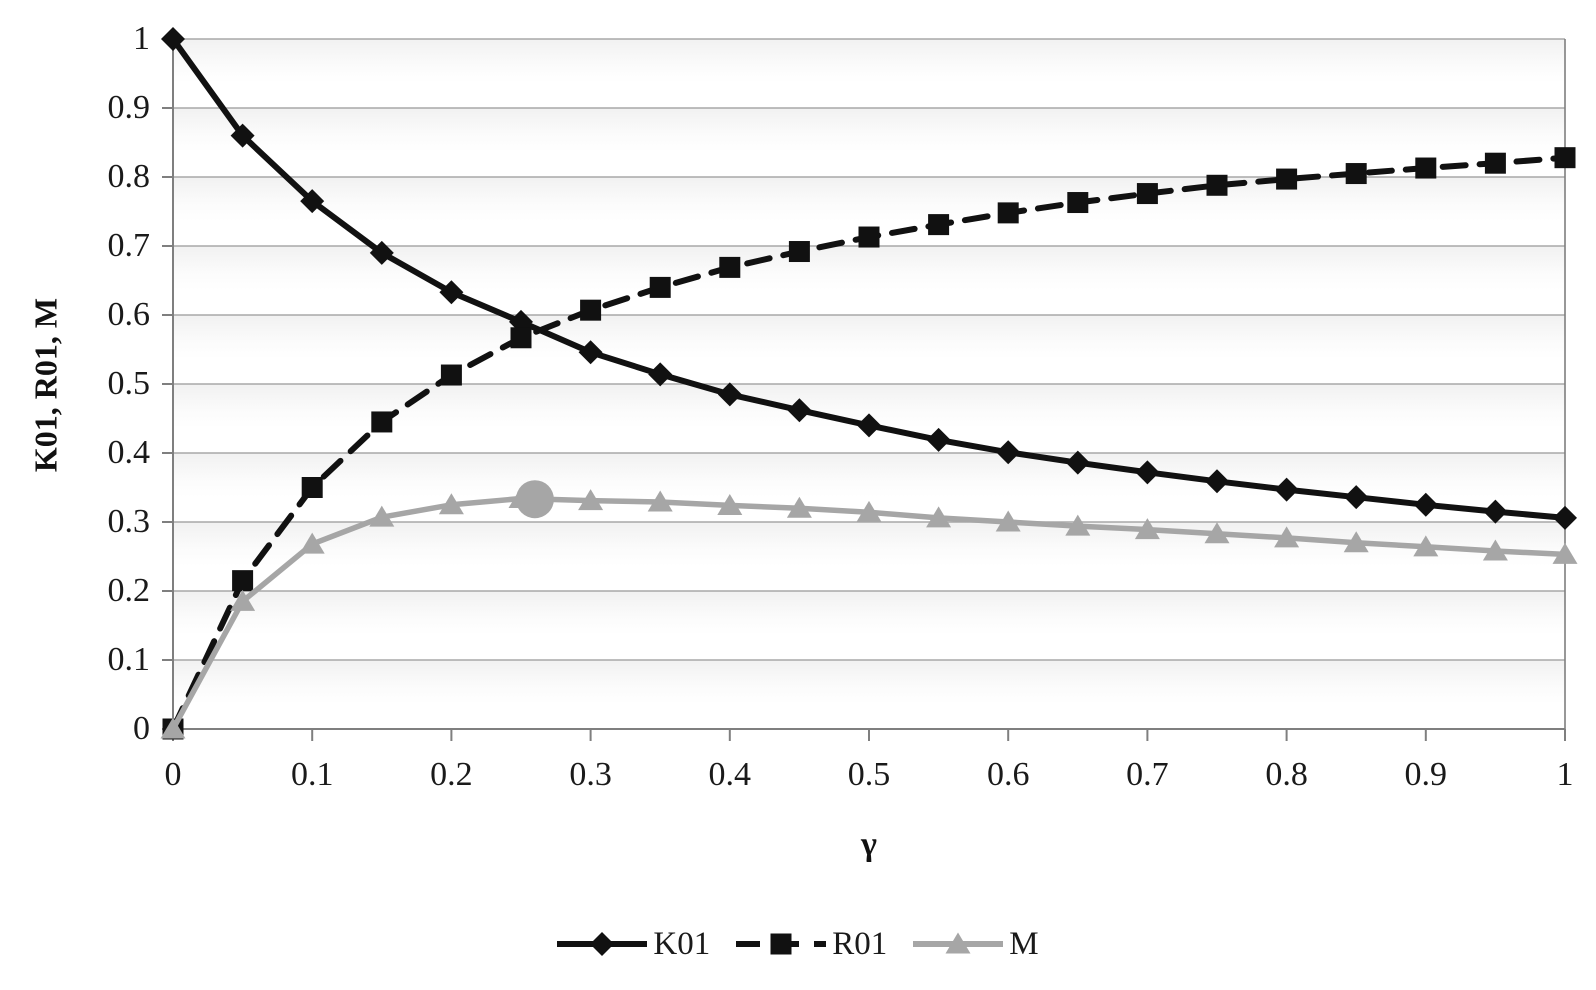 This screenshot has height=990, width=1596. Describe the element at coordinates (869, 774) in the screenshot. I see `x-tick-label: 0.5` at that location.